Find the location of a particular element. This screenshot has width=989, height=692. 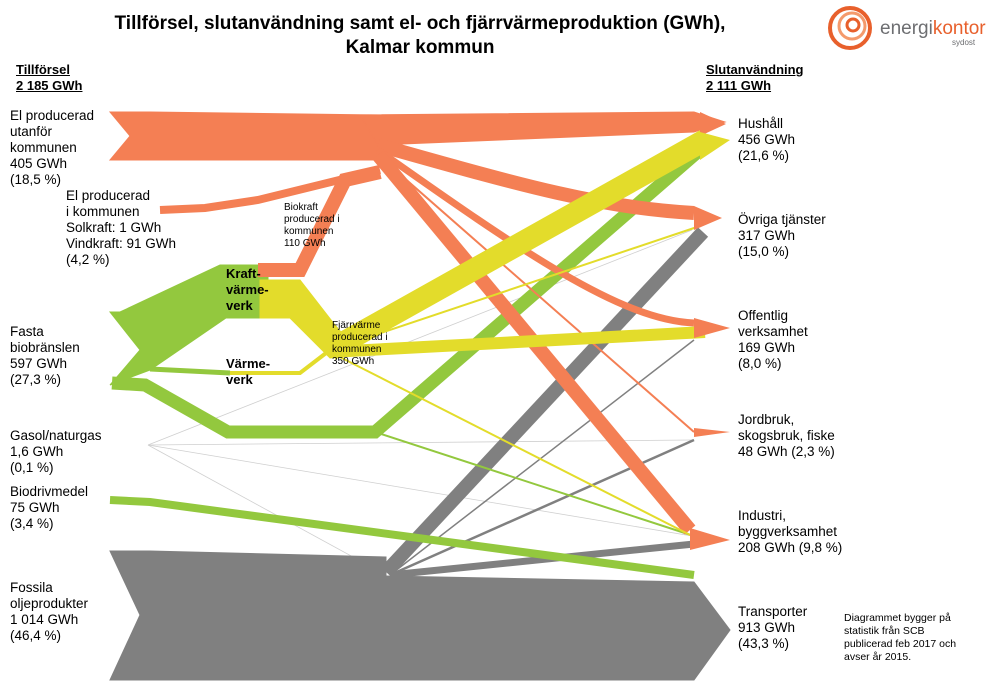

fjv-to-hushall is located at coordinates (517, 245).